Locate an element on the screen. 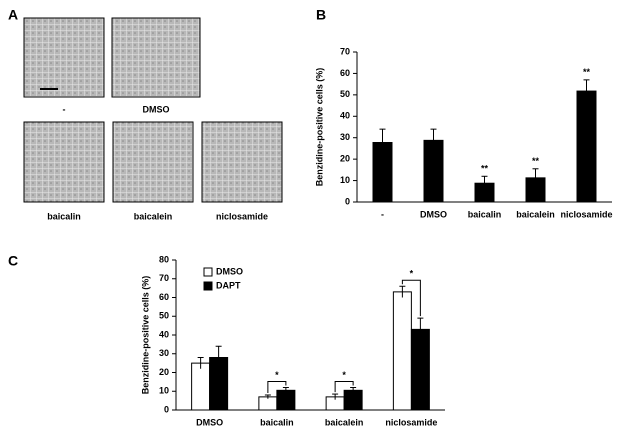 The image size is (617, 437). legend-label: DAPT is located at coordinates (228, 285).